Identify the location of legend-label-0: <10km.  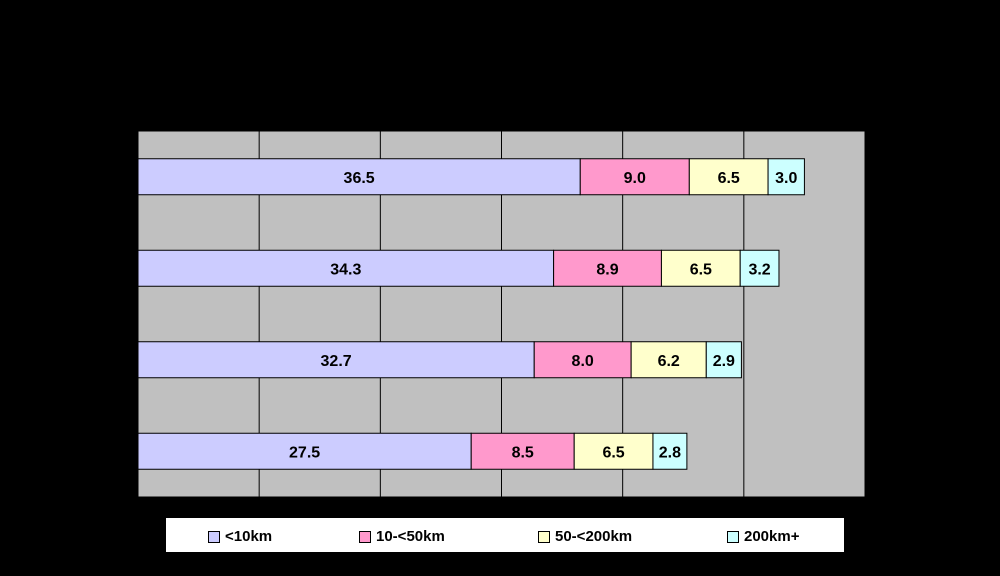
(249, 536).